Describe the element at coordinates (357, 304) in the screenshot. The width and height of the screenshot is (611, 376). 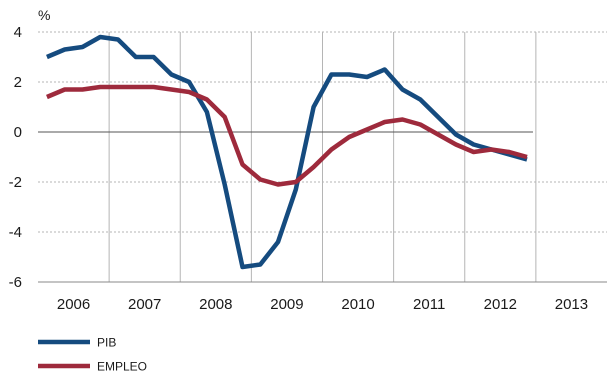
I see `x-tick-label: 2010` at that location.